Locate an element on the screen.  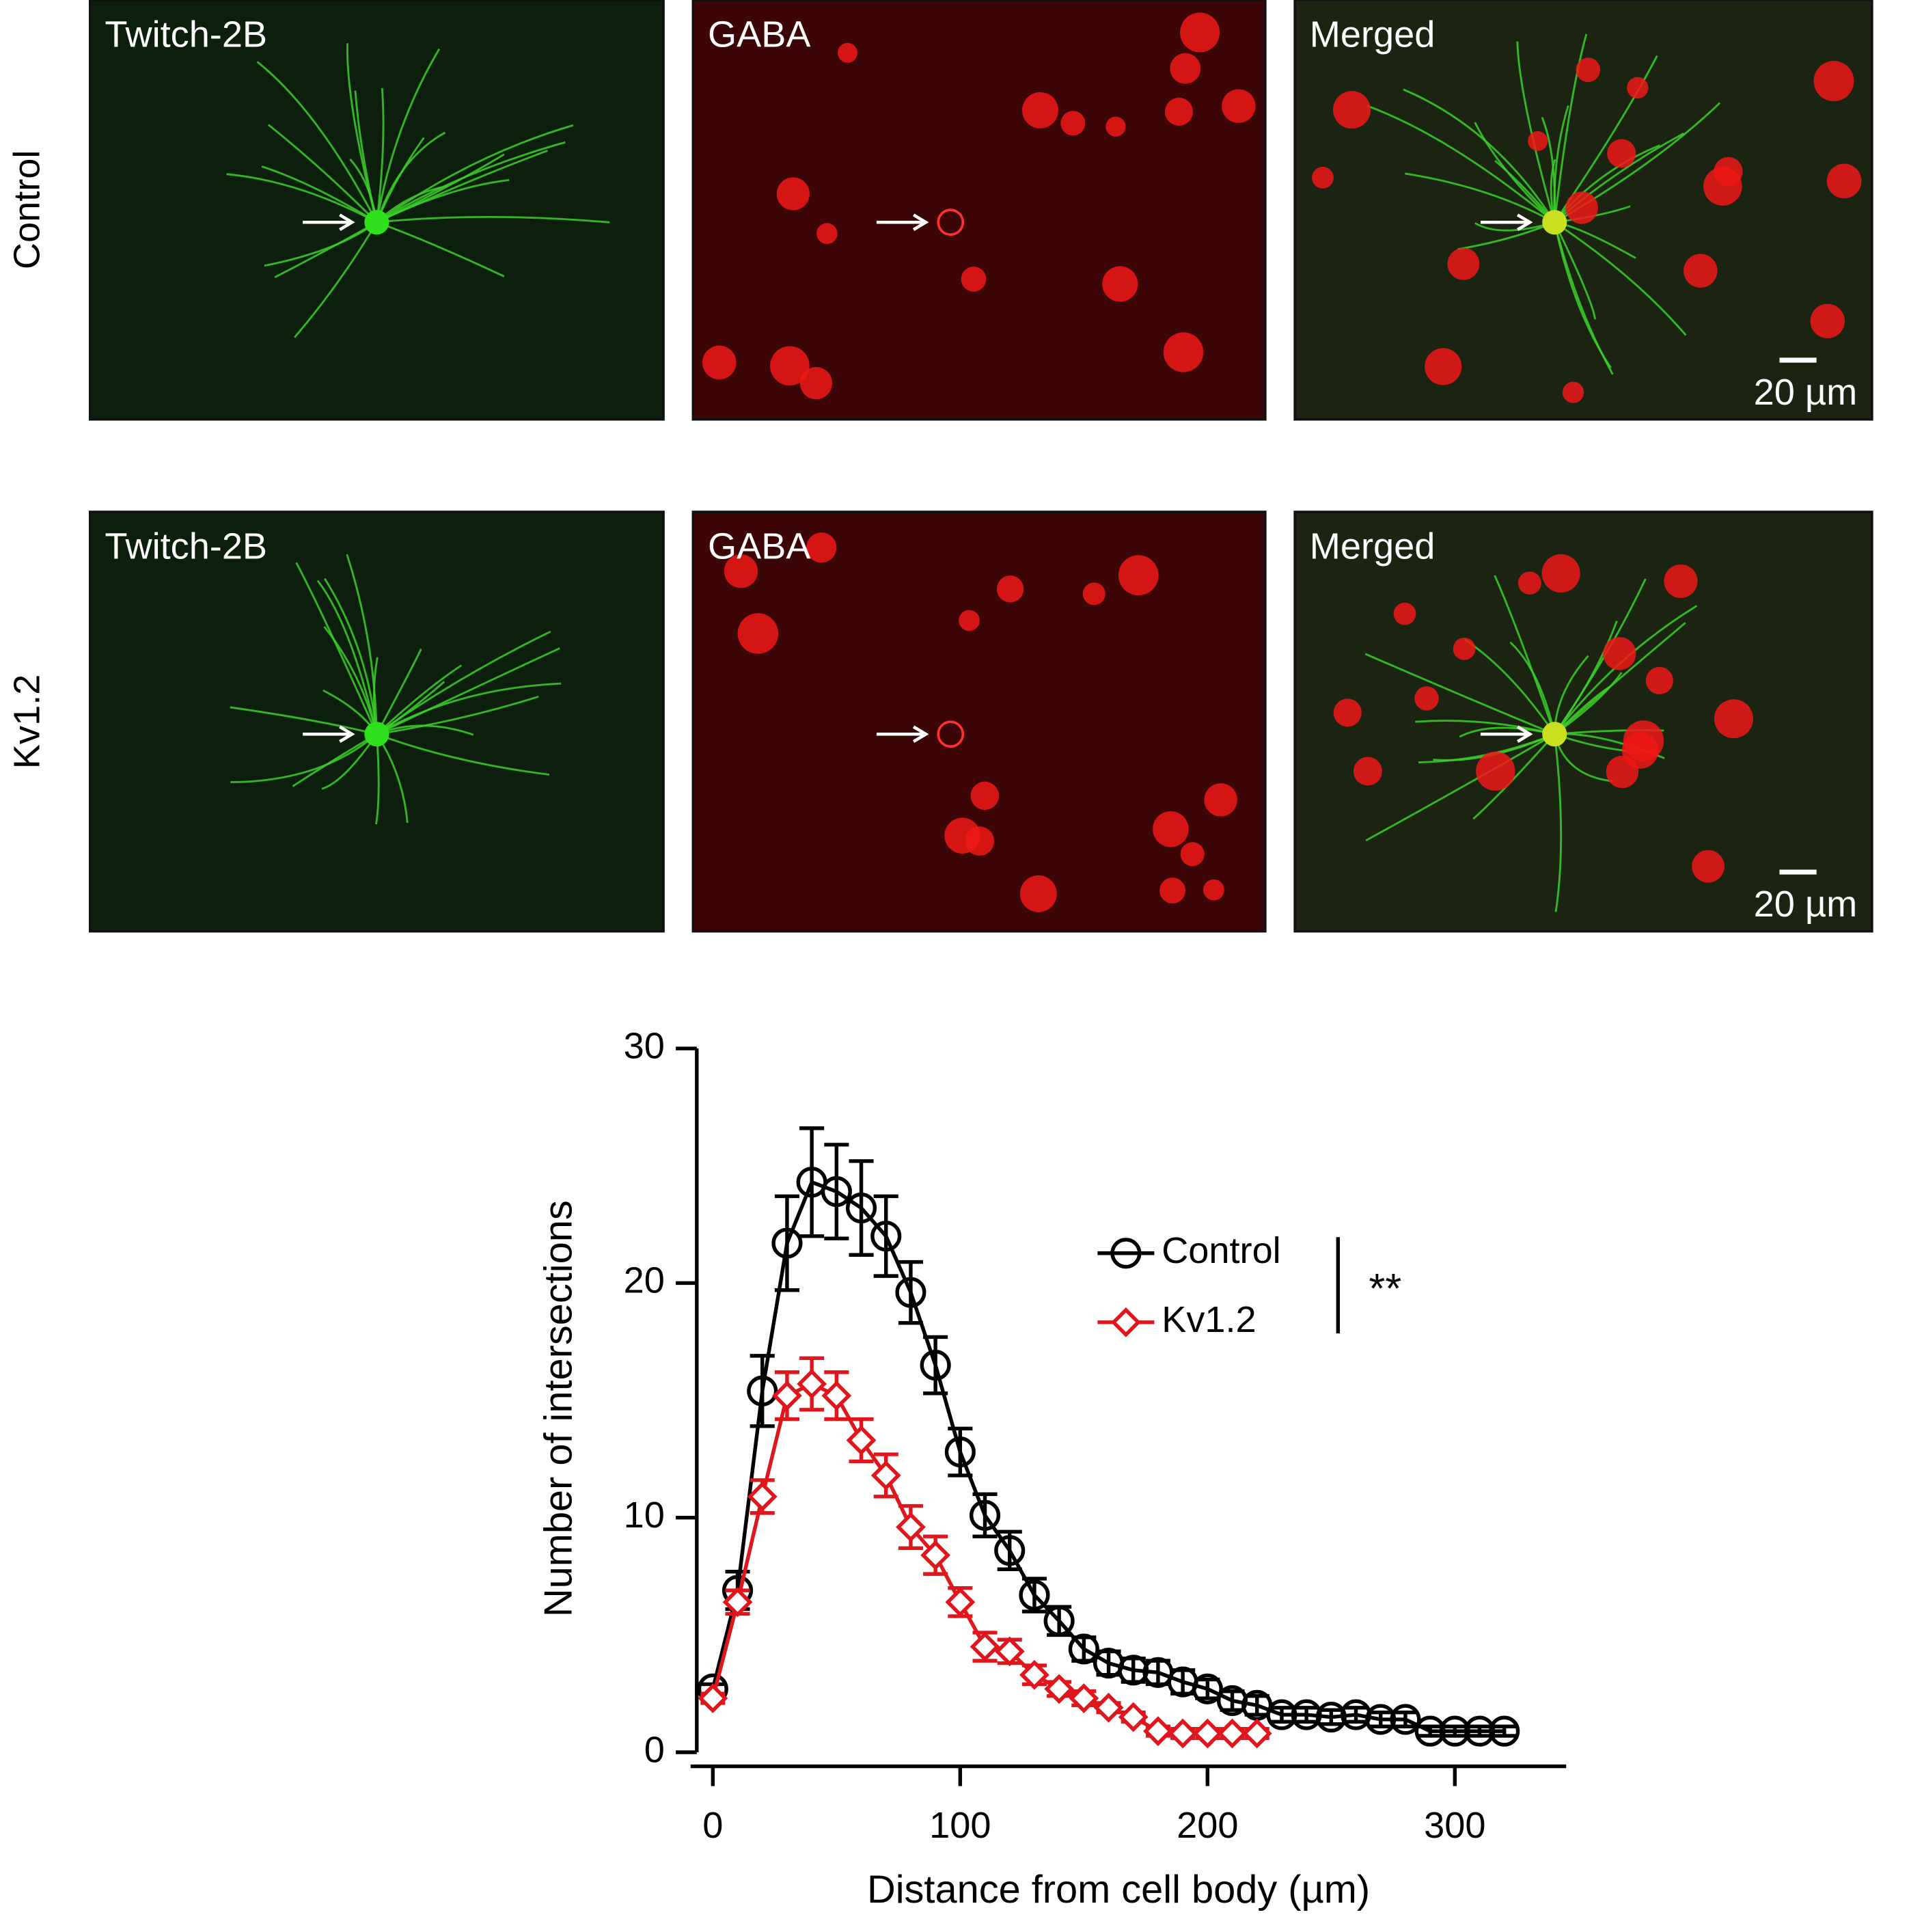
panel-label: Twitch-2B is located at coordinates (186, 34).